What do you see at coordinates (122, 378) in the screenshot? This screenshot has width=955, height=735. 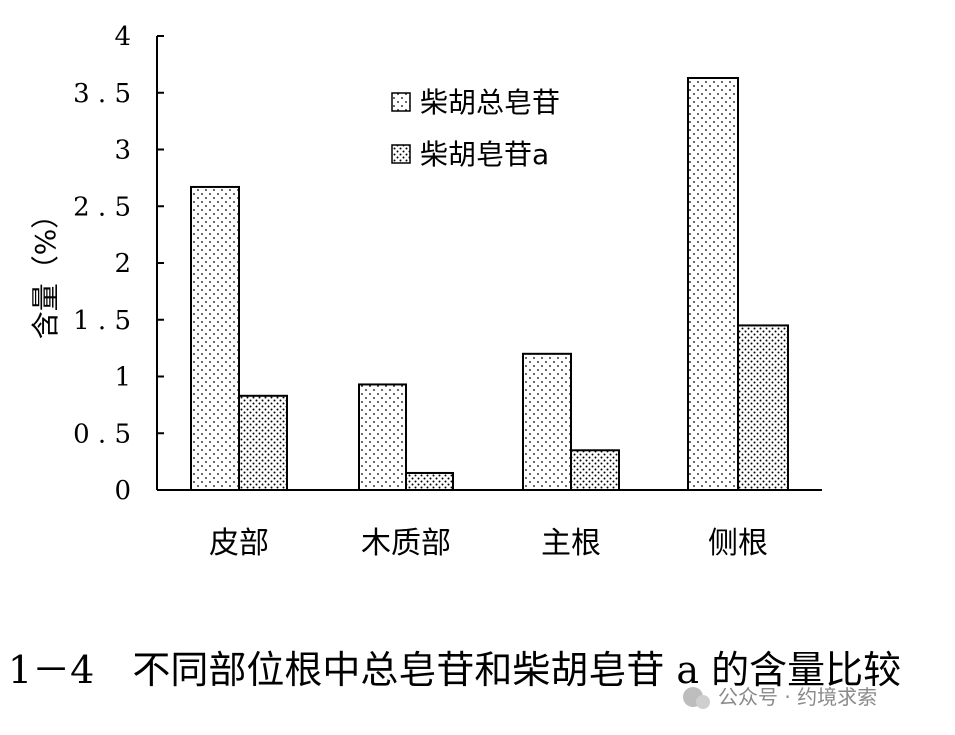 I see `y-tick-label: 1` at bounding box center [122, 378].